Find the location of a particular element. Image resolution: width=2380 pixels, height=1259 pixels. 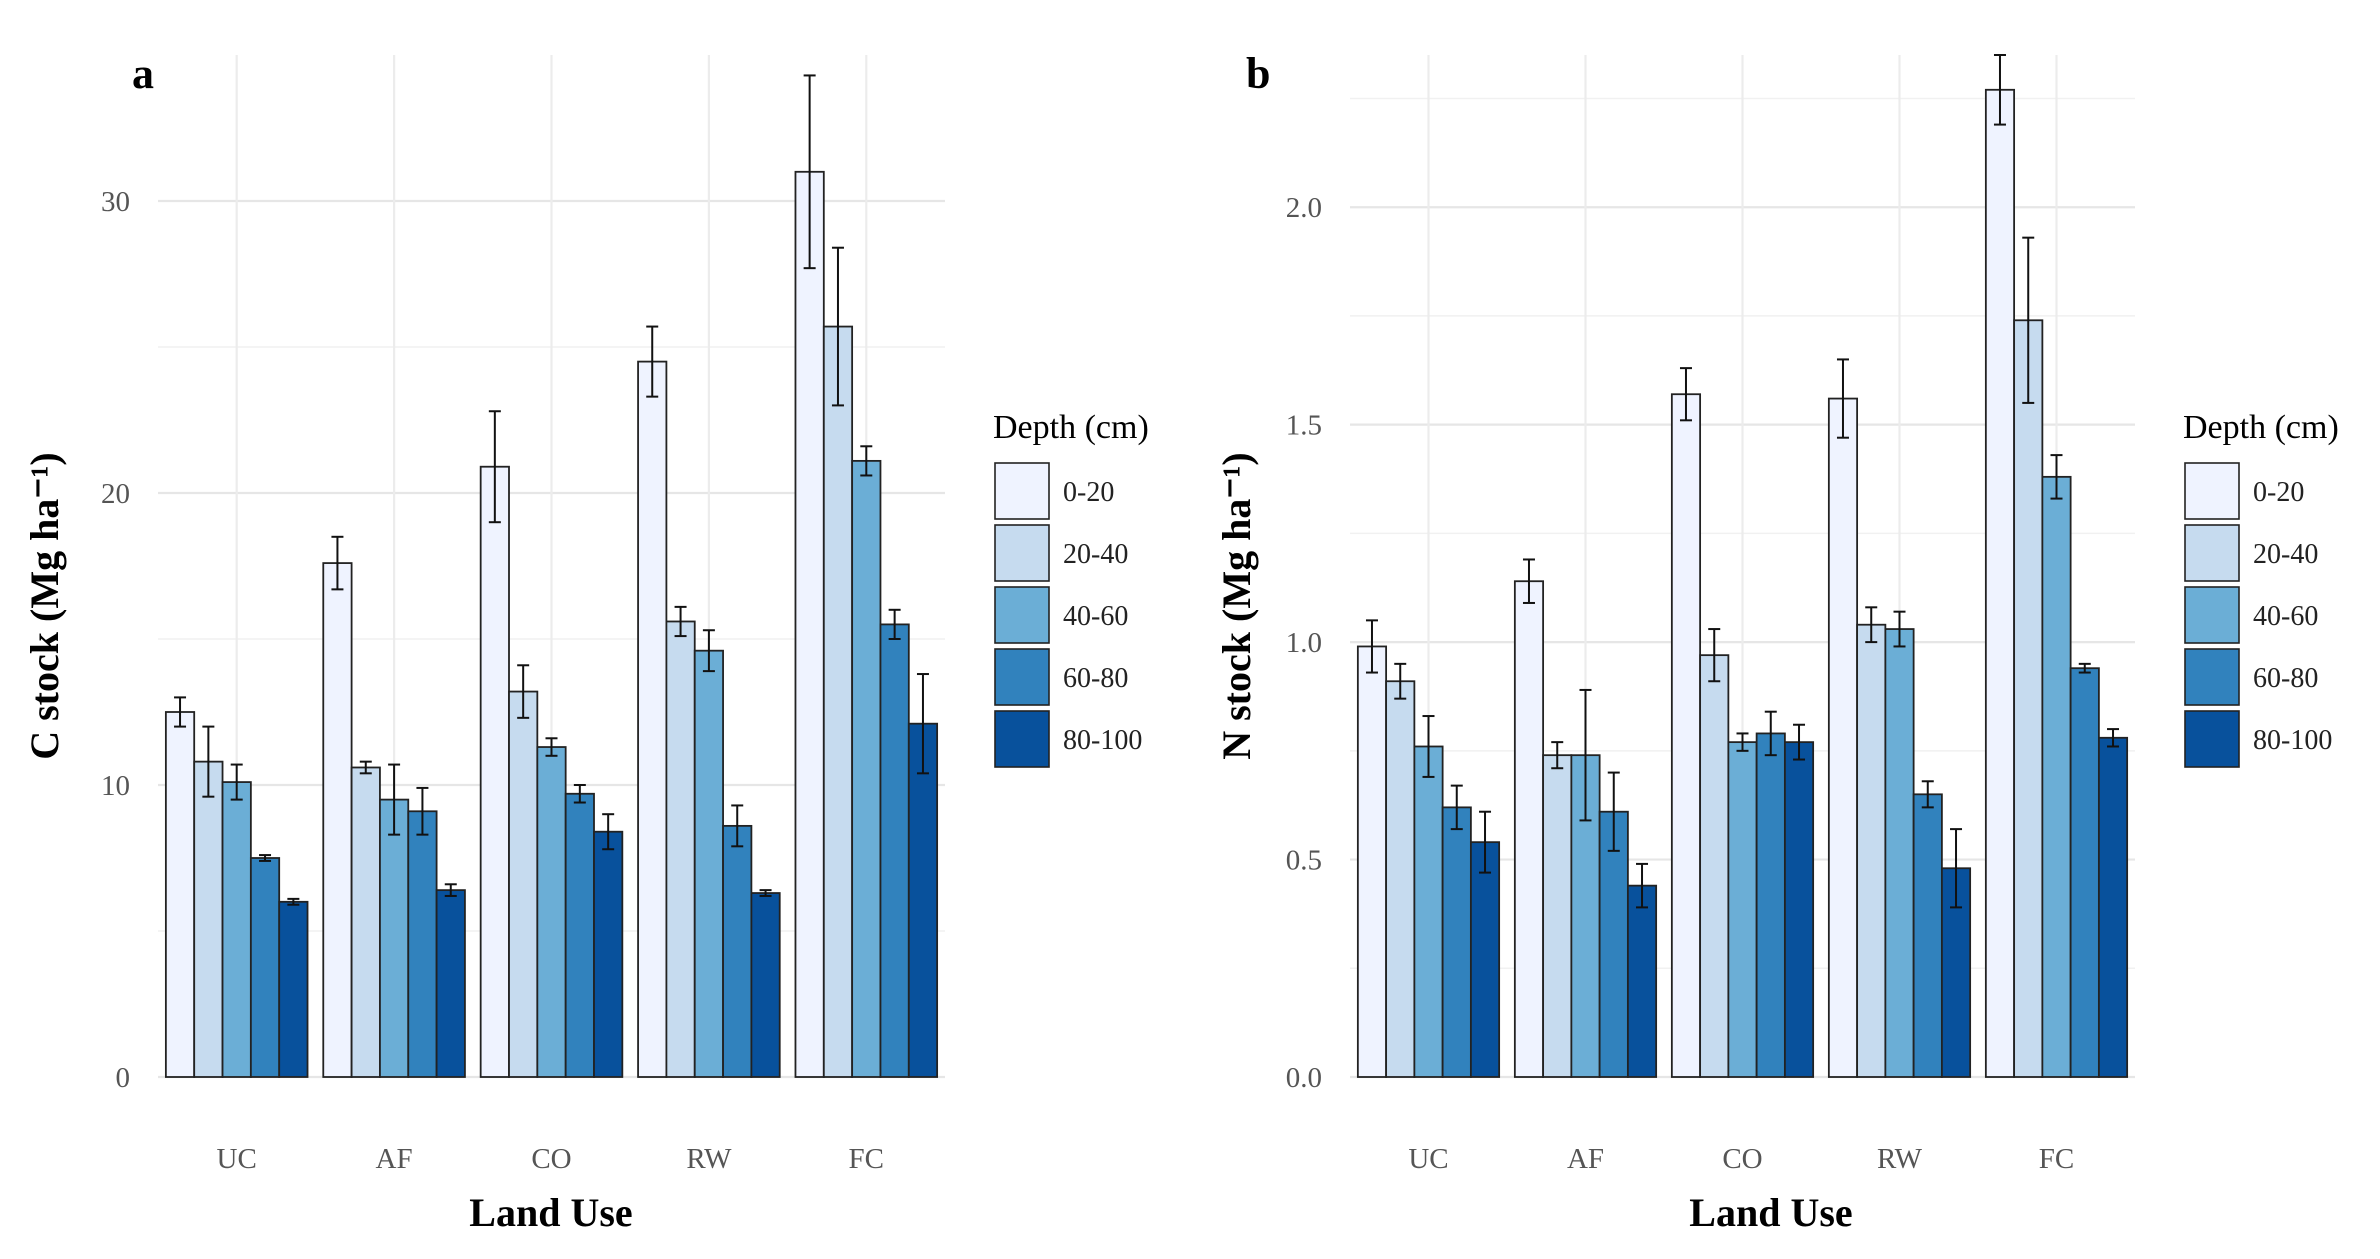

y-tick-label: 0 is located at coordinates (123, 1078).